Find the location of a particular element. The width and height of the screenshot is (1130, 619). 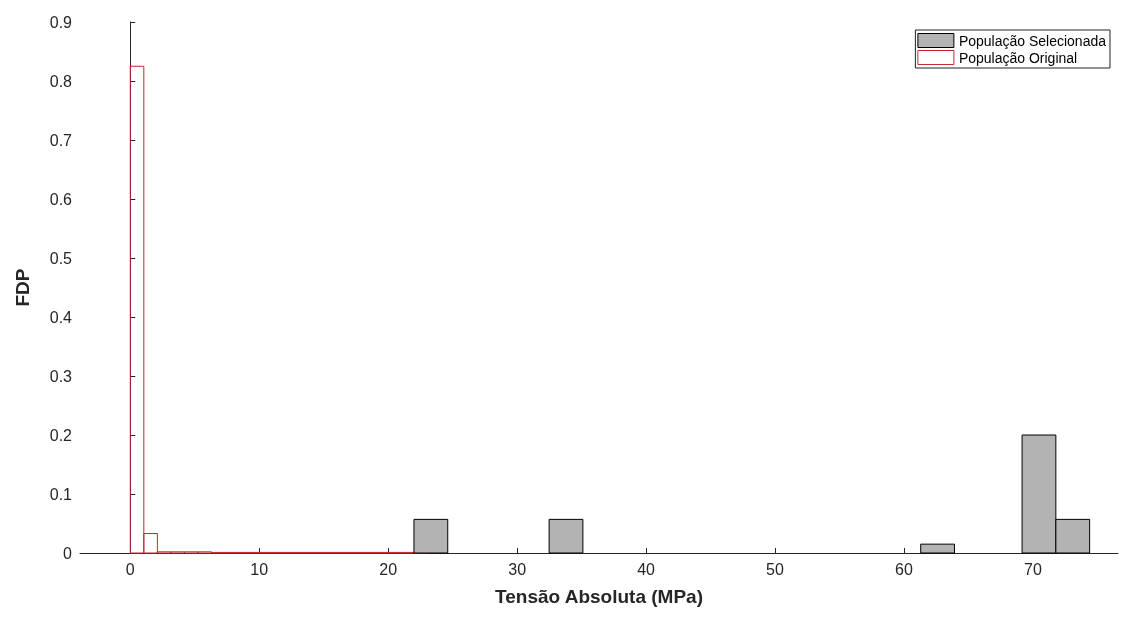

y-tick-label: 0.2 is located at coordinates (61, 435).